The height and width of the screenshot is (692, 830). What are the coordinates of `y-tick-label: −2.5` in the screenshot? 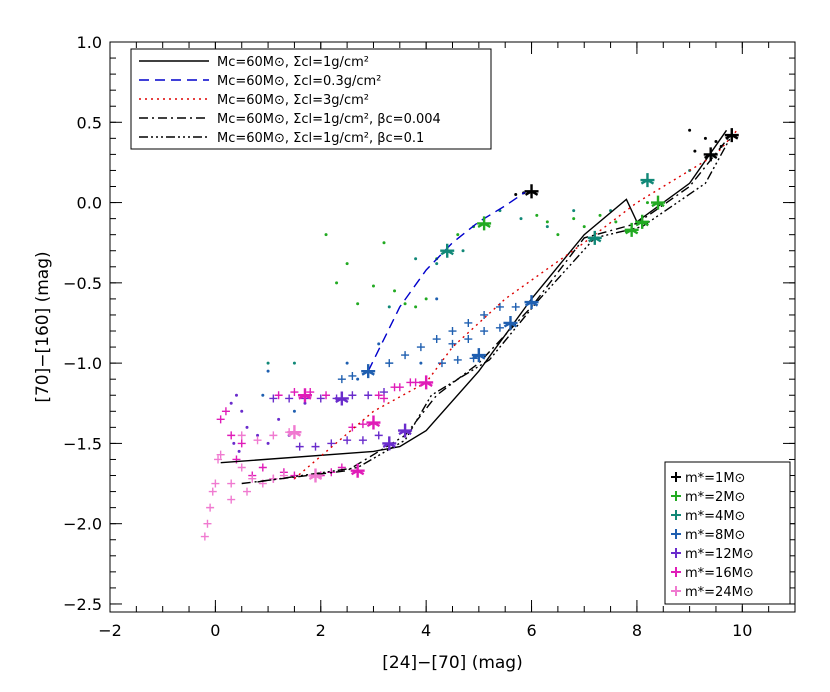 It's located at (82, 604).